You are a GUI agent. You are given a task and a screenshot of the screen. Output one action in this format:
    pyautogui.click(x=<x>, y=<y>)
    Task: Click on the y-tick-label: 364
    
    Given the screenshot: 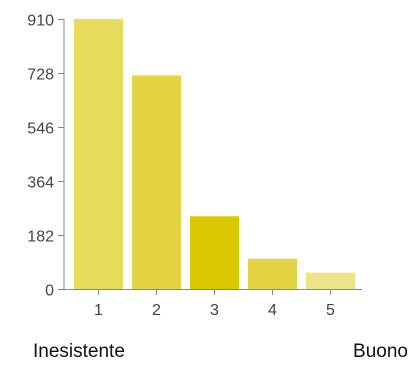 What is the action you would take?
    pyautogui.click(x=40, y=183)
    